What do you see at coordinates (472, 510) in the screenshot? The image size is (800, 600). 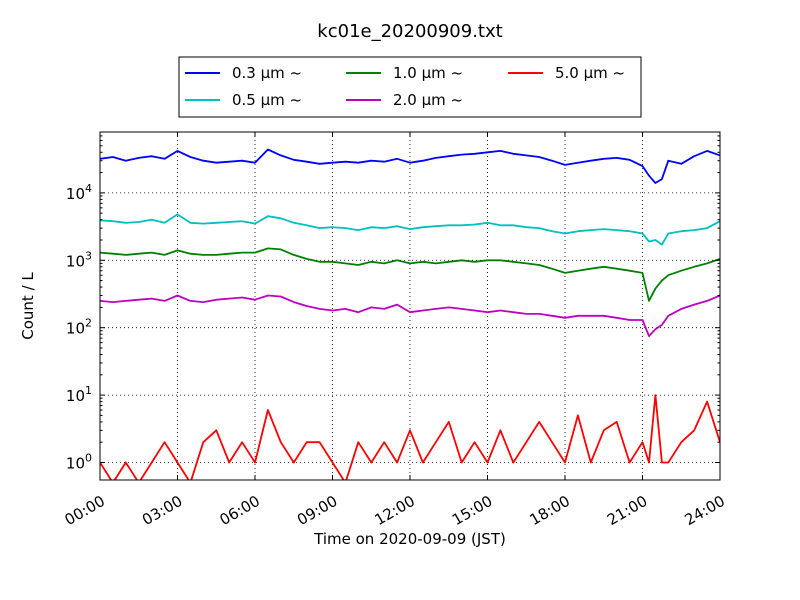 I see `x-tick-label: 15:00` at bounding box center [472, 510].